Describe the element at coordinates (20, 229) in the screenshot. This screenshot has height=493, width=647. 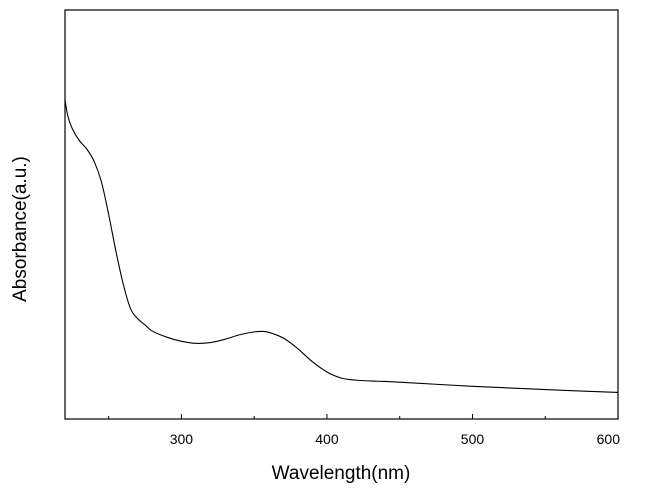
I see `y-axis-title: Absorbance(a.u.)` at that location.